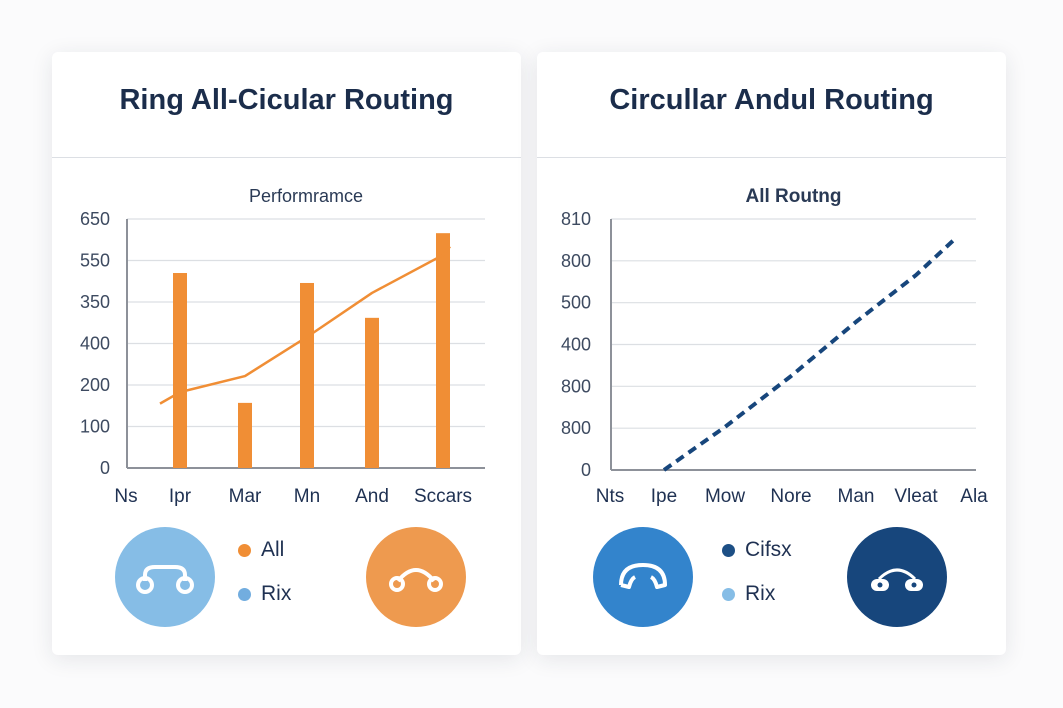 The height and width of the screenshot is (708, 1063). Describe the element at coordinates (610, 496) in the screenshot. I see `x-tick-label: Nts` at that location.